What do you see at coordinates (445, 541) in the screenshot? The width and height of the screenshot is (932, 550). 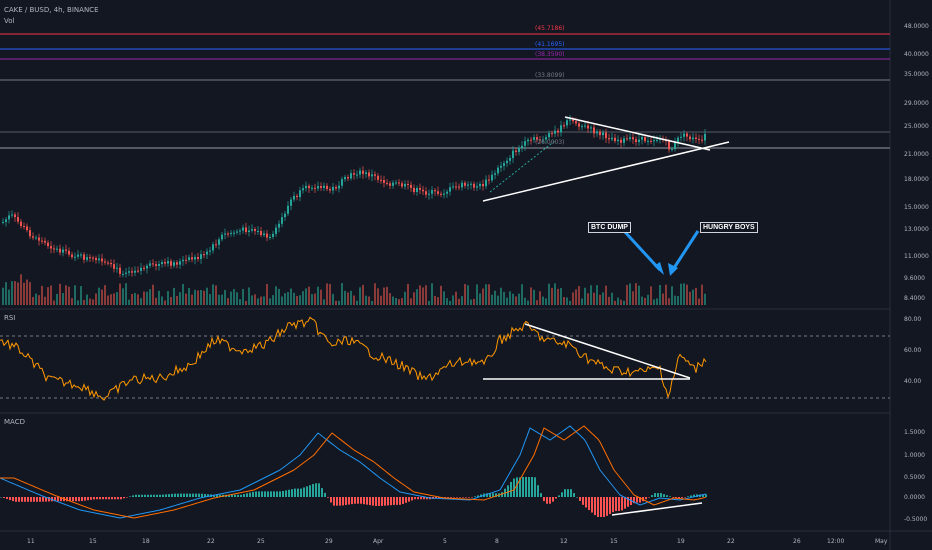 I see `time-tick: 5` at bounding box center [445, 541].